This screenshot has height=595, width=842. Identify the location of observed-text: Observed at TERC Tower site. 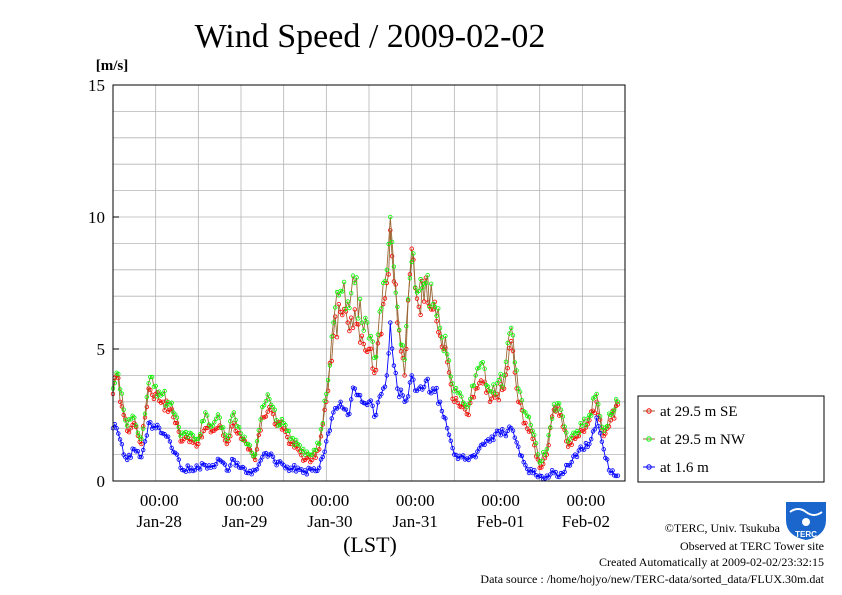
(752, 546).